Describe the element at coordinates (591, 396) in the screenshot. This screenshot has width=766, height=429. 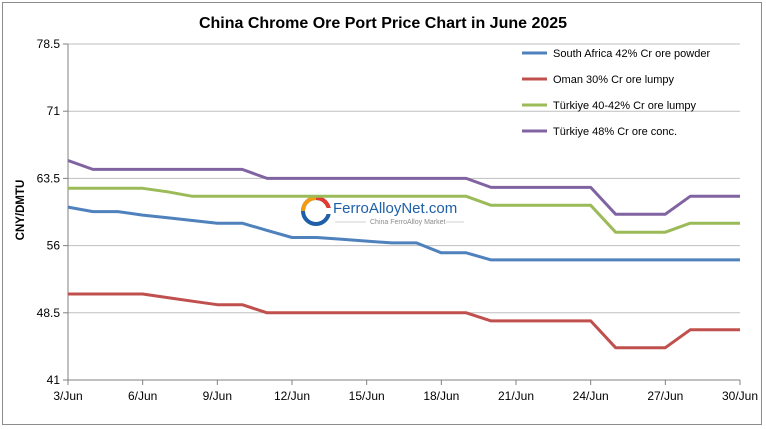
I see `x-tick-label: 24/Jun` at that location.